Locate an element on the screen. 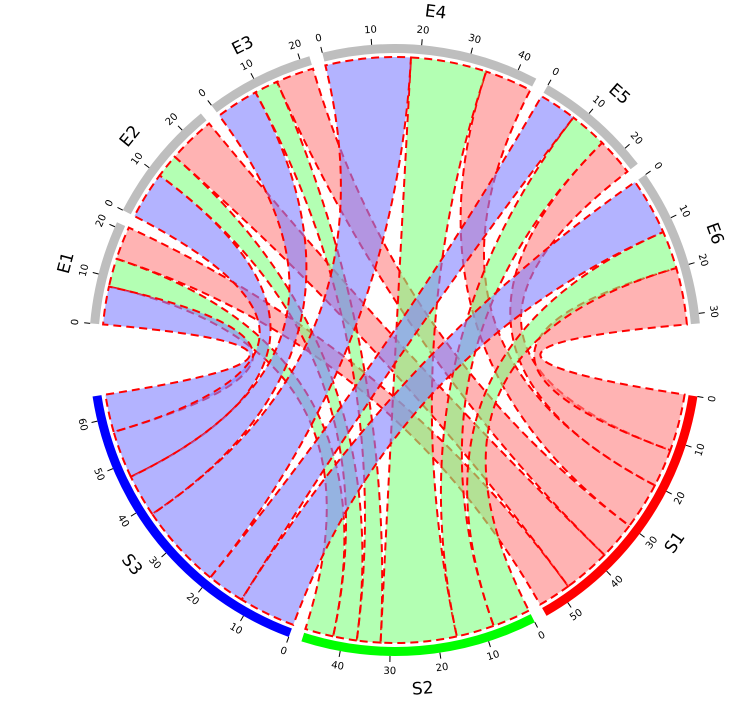 Image resolution: width=745 pixels, height=712 pixels. sector-label: S2 is located at coordinates (422, 689).